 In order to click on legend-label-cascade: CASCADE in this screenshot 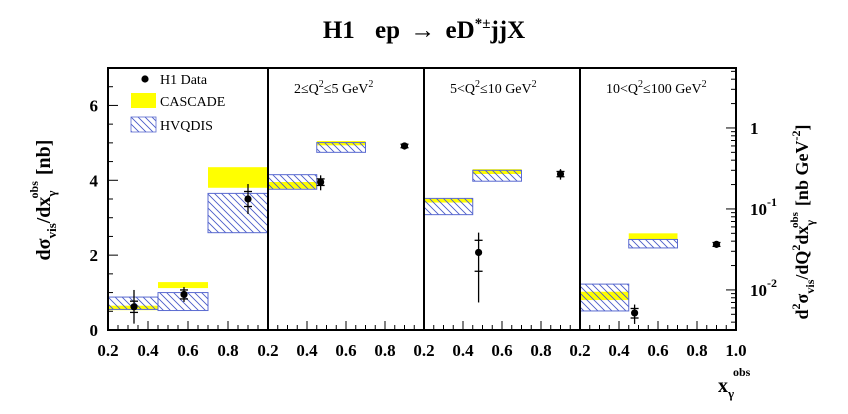, I will do `click(192, 102)`.